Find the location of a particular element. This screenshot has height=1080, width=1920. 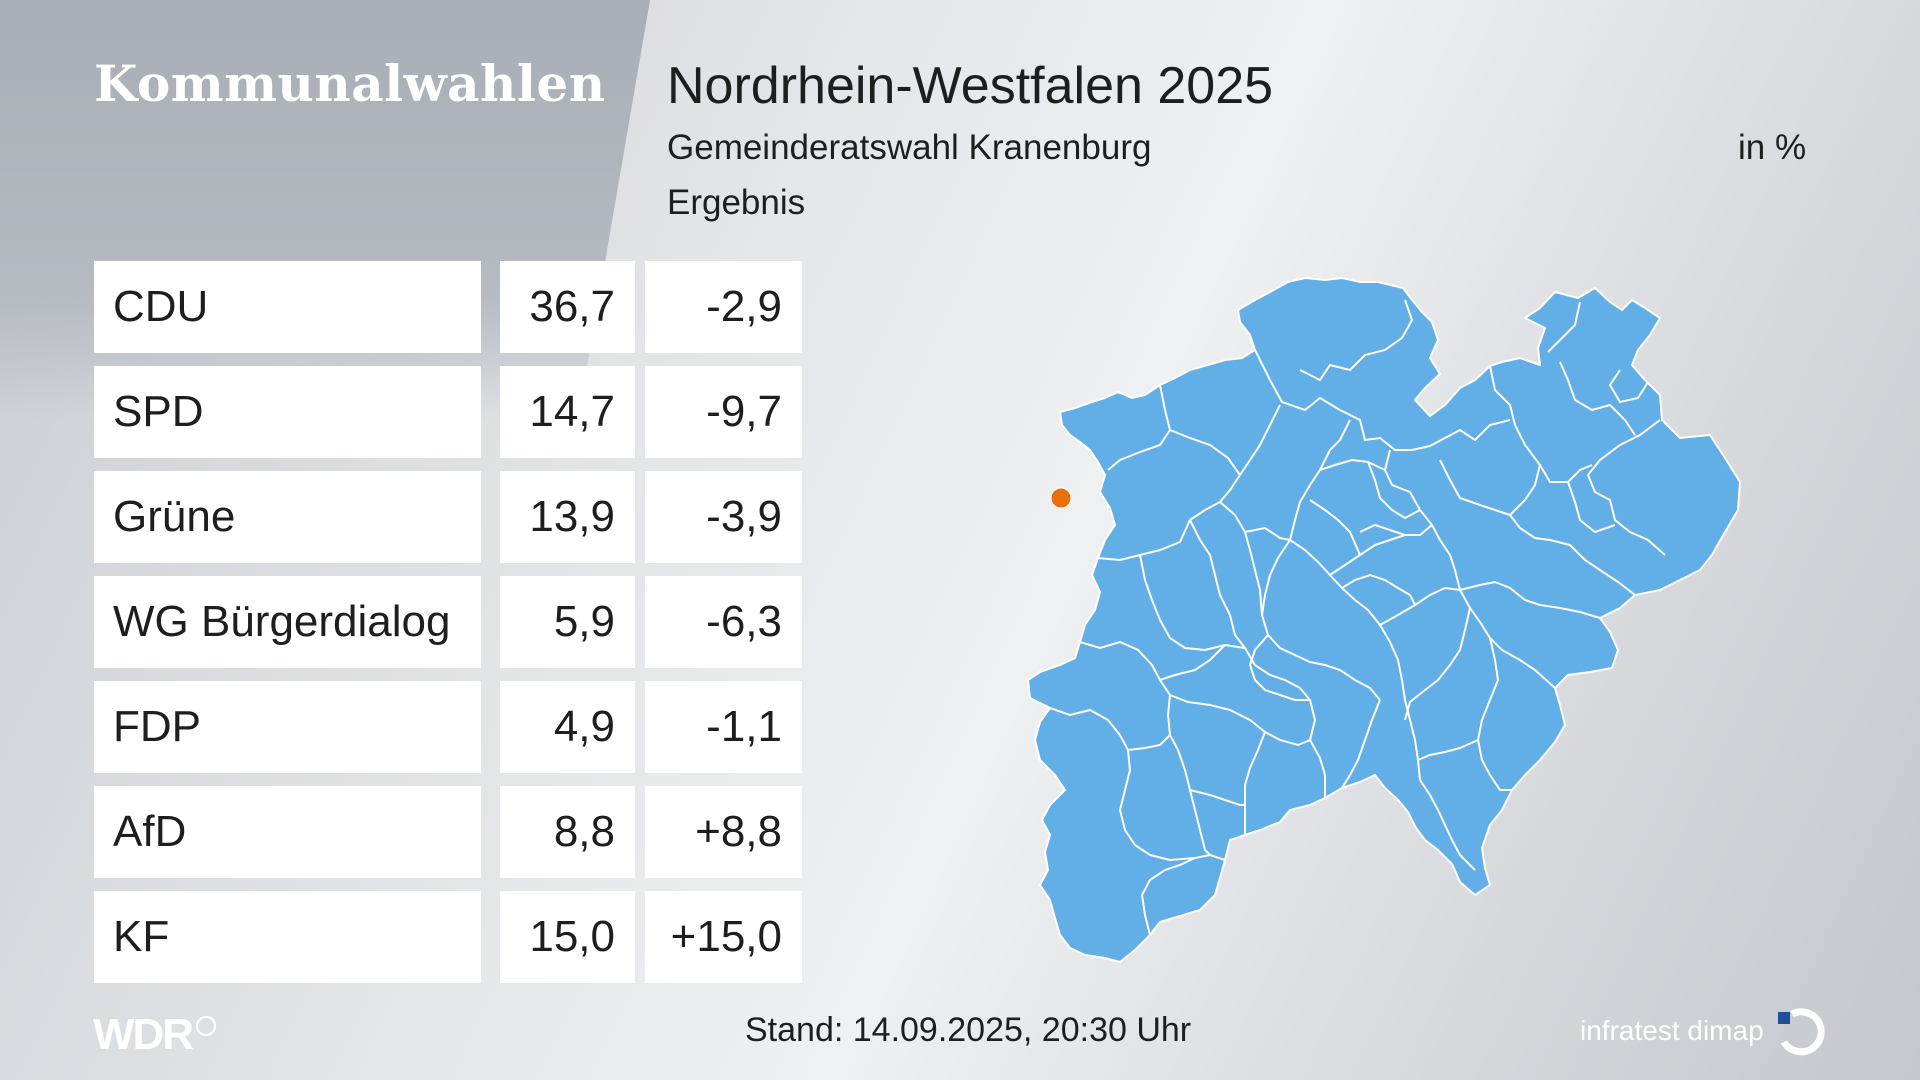

brand-title: Kommunalwahlen is located at coordinates (350, 83).